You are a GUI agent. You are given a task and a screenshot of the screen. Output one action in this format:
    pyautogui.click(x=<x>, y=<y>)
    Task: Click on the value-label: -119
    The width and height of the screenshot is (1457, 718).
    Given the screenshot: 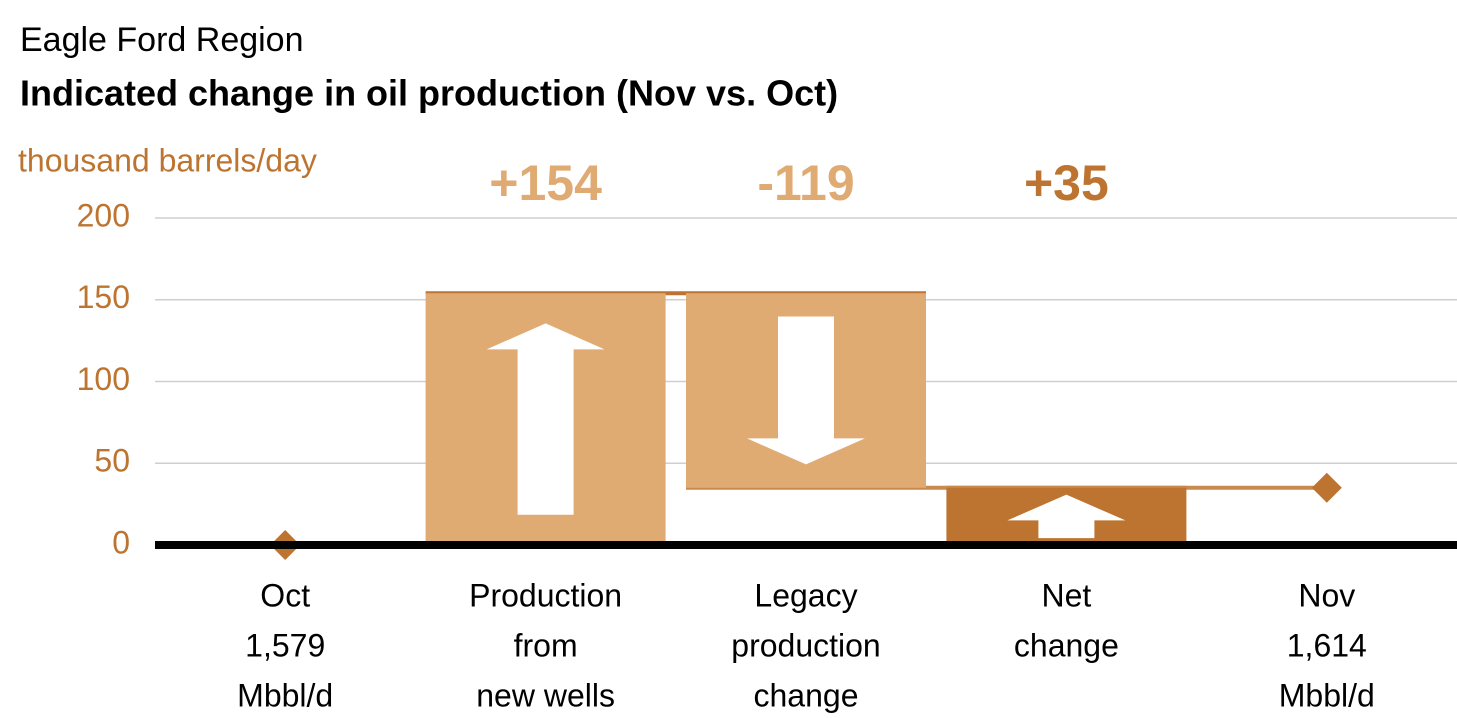 What is the action you would take?
    pyautogui.click(x=805, y=183)
    